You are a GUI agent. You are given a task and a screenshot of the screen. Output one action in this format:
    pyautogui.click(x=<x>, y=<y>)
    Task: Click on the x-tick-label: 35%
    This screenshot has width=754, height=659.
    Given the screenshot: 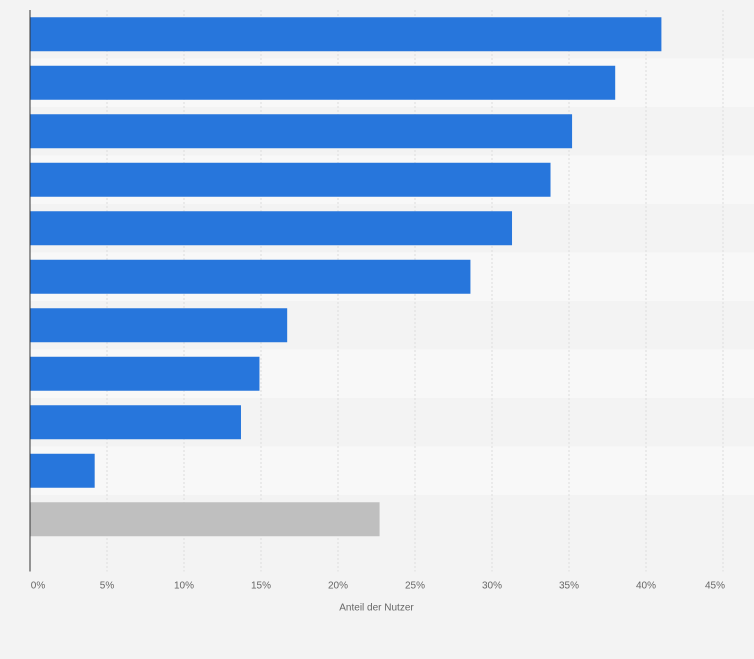 What is the action you would take?
    pyautogui.click(x=569, y=586)
    